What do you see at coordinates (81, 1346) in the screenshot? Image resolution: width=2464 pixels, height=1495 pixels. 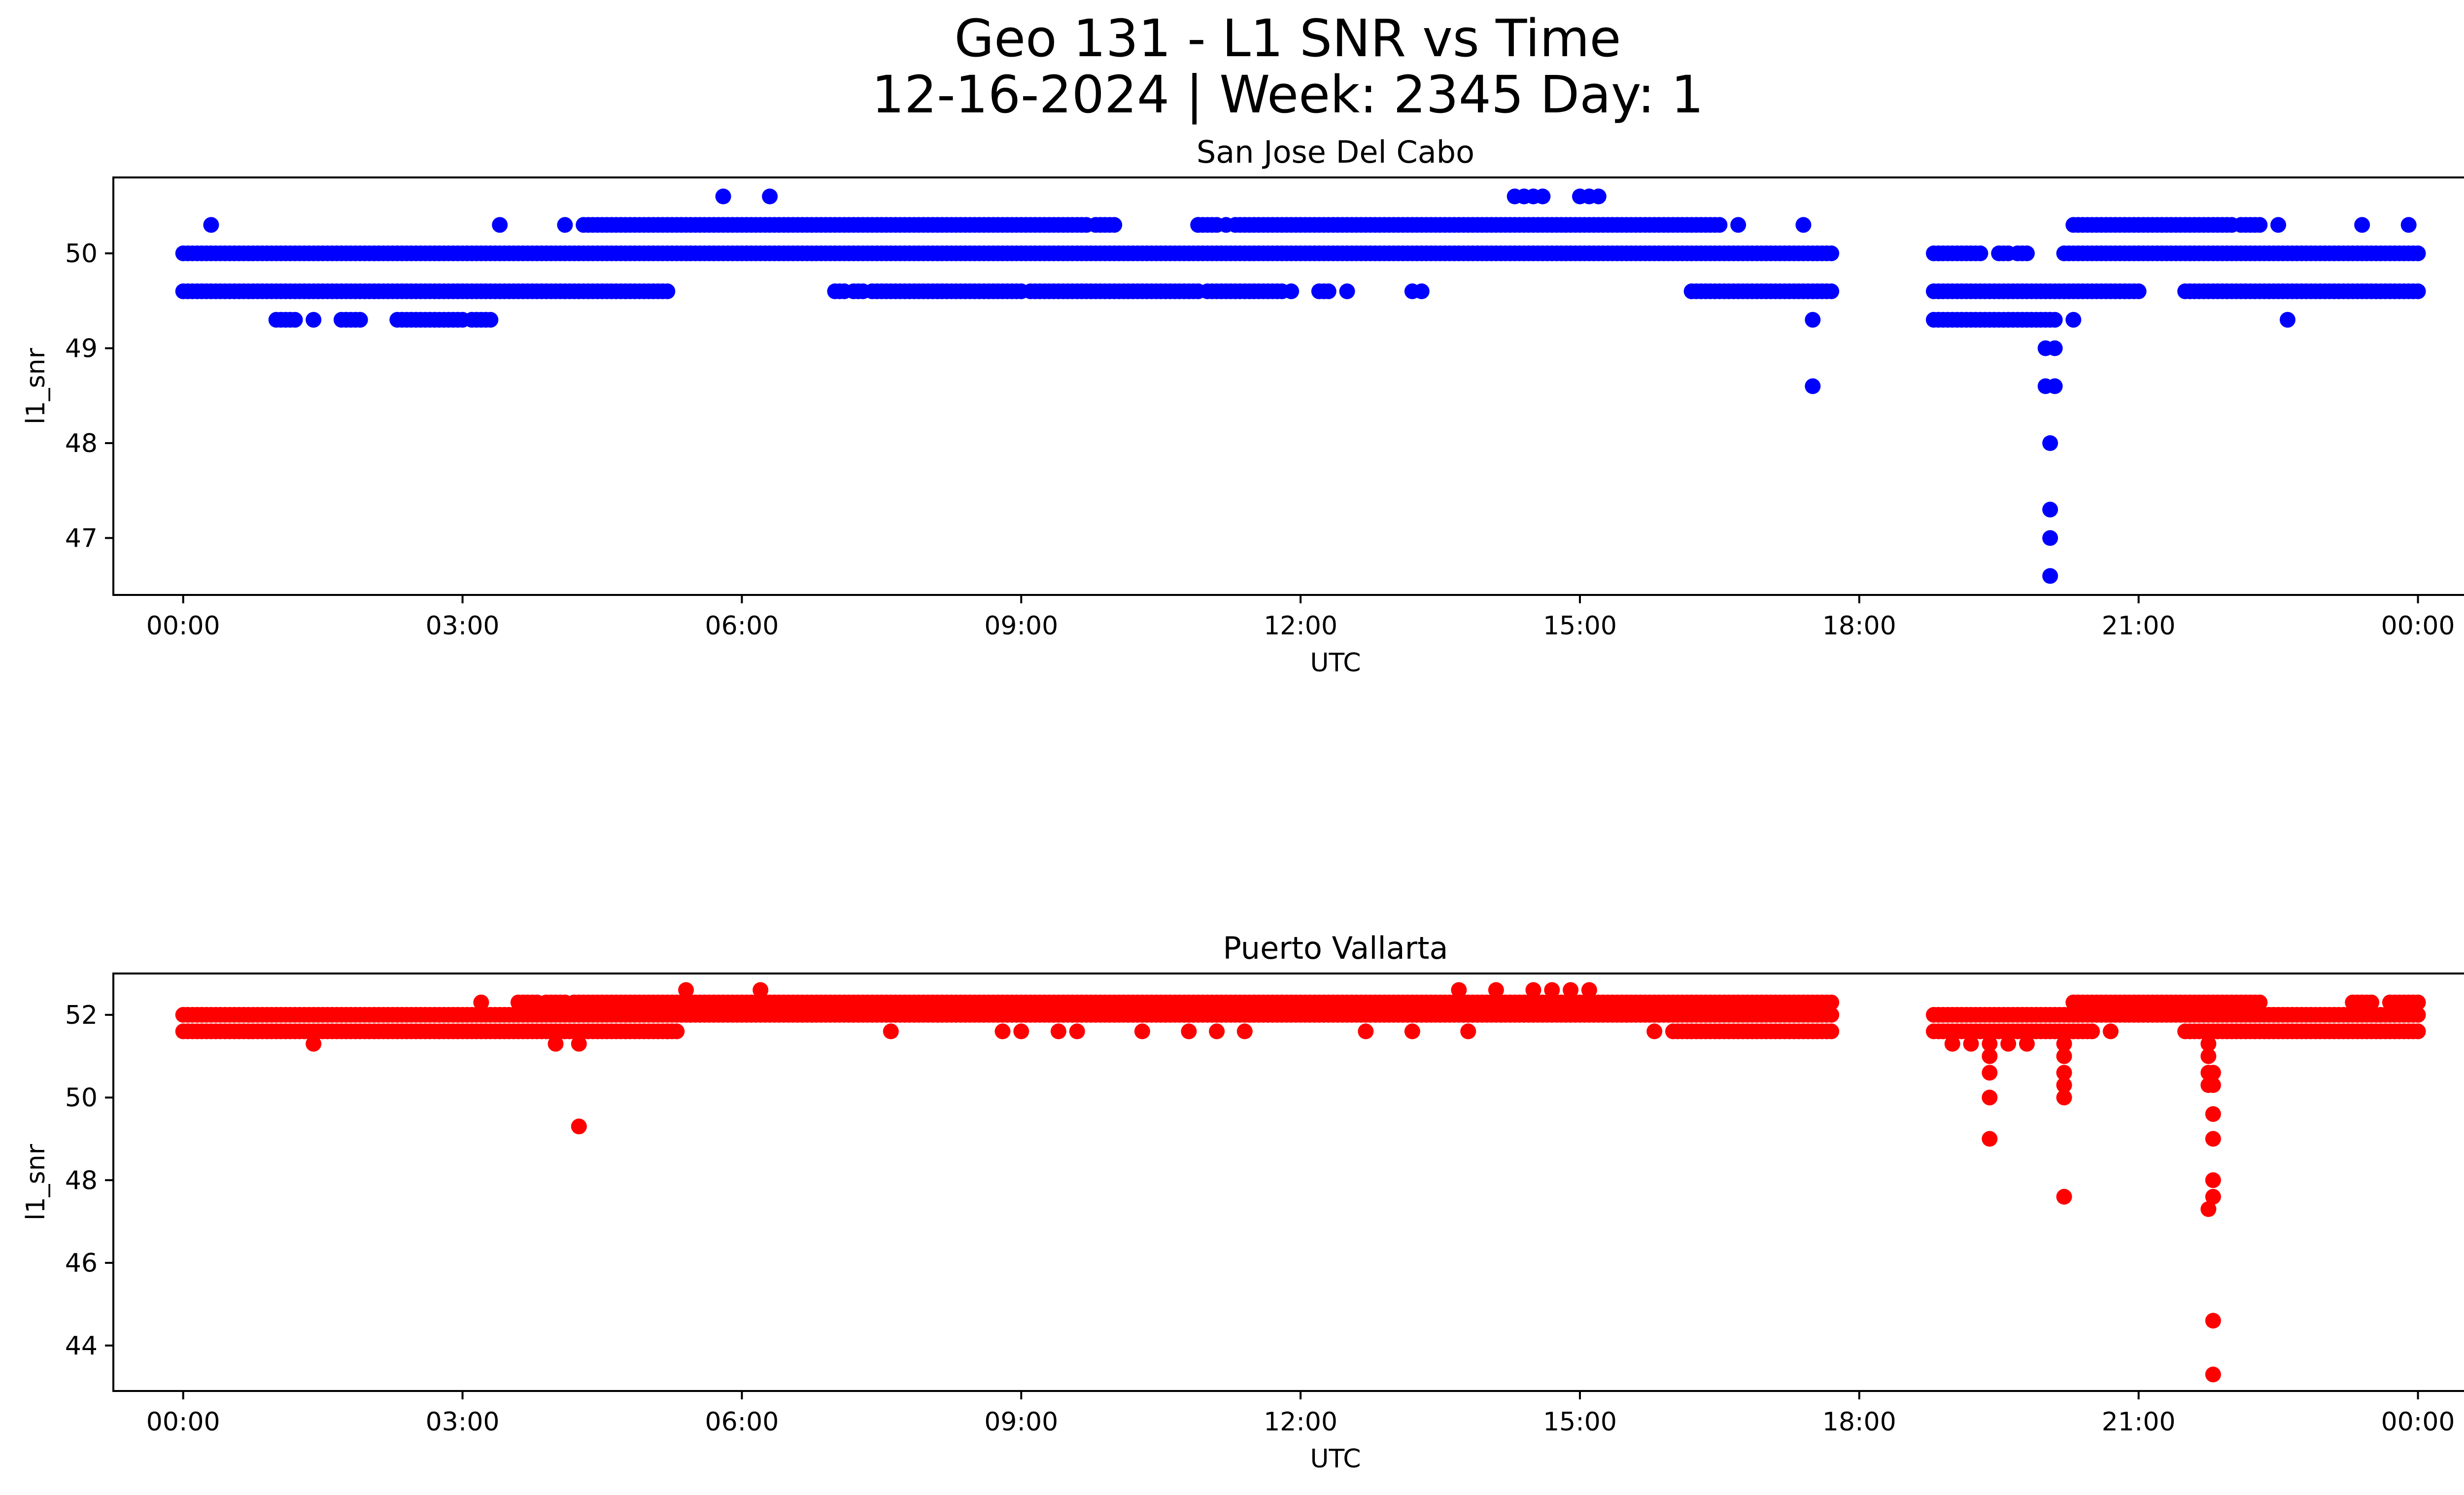 I see `y-tick-label: 44` at bounding box center [81, 1346].